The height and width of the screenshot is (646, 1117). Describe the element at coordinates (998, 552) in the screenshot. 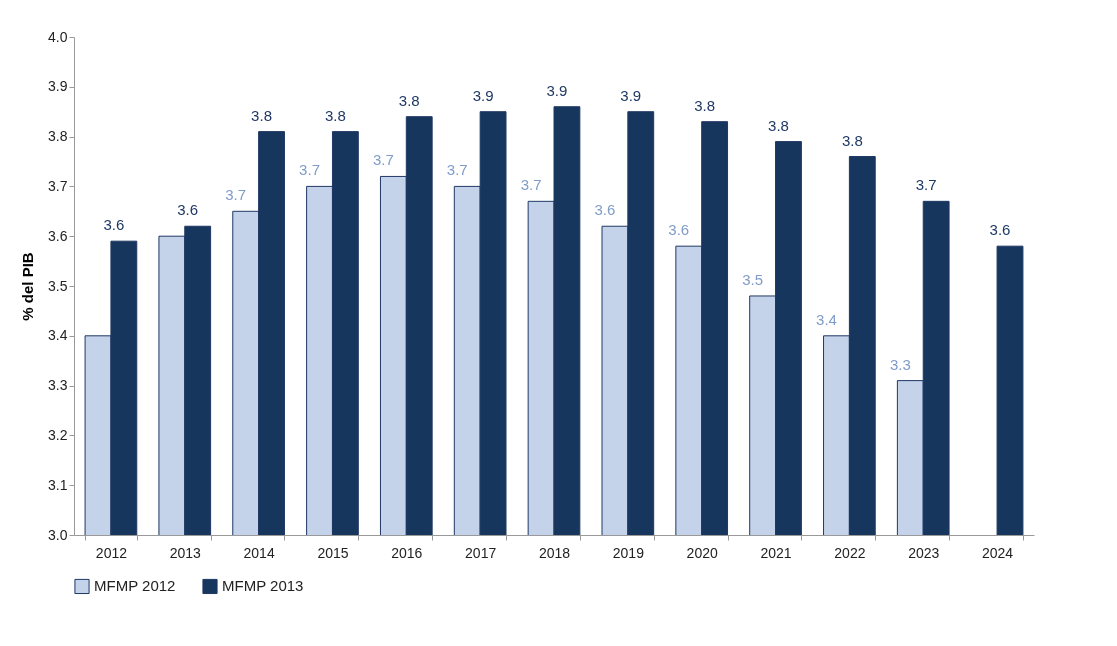

I see `x-tick-label: 2024` at that location.